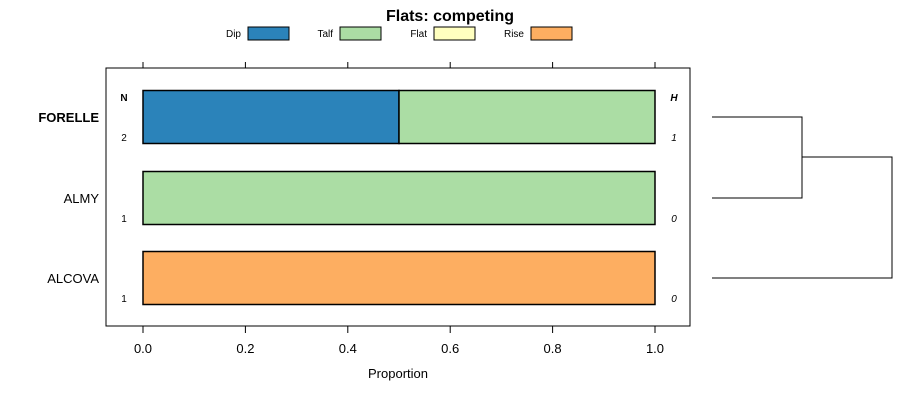  Describe the element at coordinates (674, 299) in the screenshot. I see `right-value-alcova: 0` at that location.